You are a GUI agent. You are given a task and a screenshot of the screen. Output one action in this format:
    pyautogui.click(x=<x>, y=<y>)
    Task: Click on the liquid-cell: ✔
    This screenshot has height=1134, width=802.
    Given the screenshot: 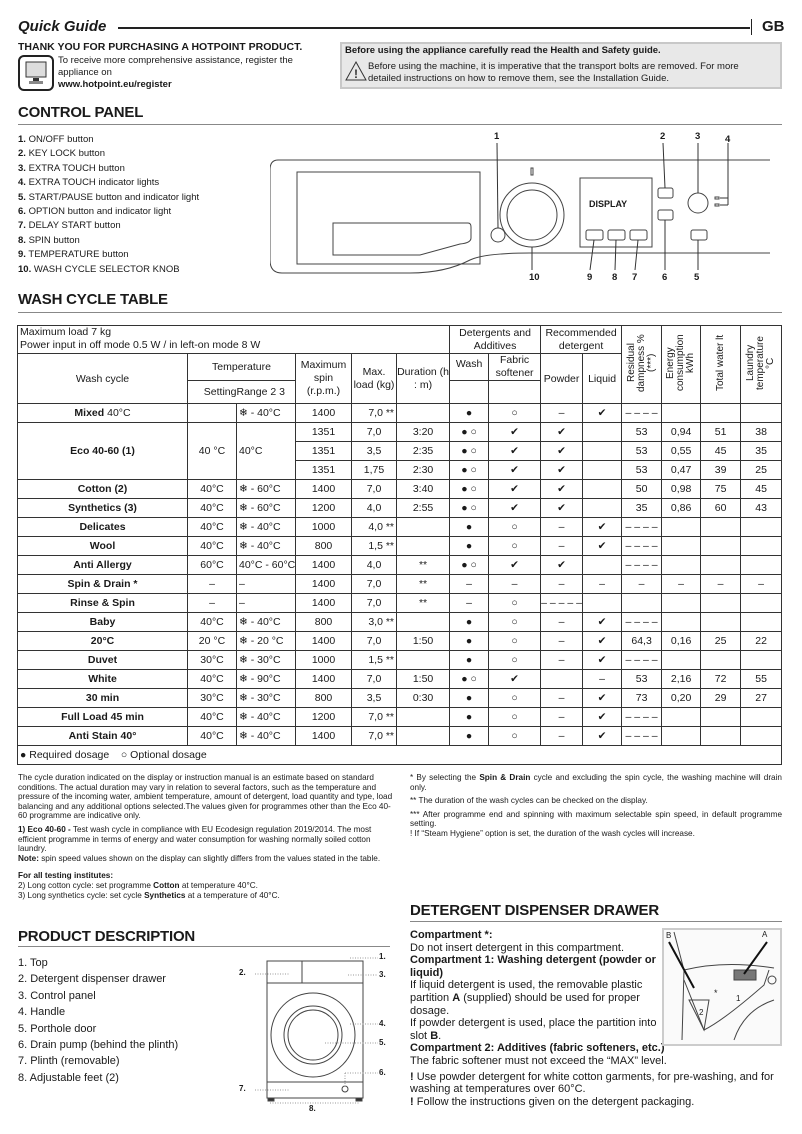 What is the action you would take?
    pyautogui.click(x=602, y=527)
    